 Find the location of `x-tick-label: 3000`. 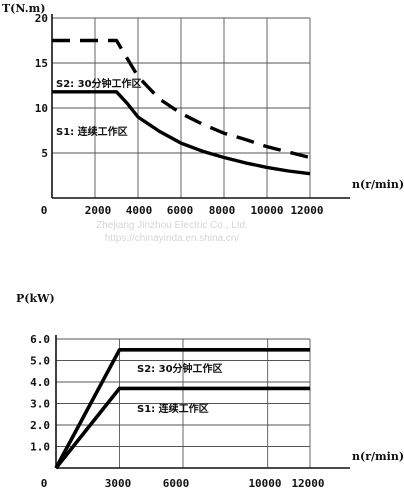

x-tick-label: 3000 is located at coordinates (118, 483).